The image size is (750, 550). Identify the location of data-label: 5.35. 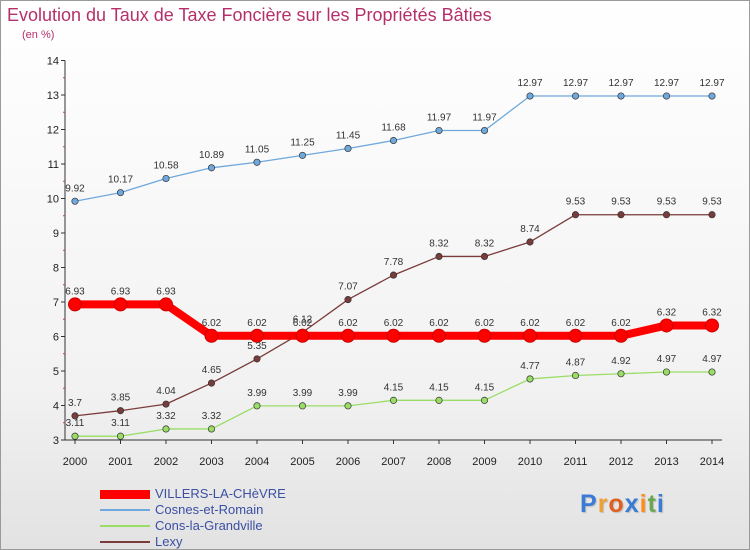
(257, 346).